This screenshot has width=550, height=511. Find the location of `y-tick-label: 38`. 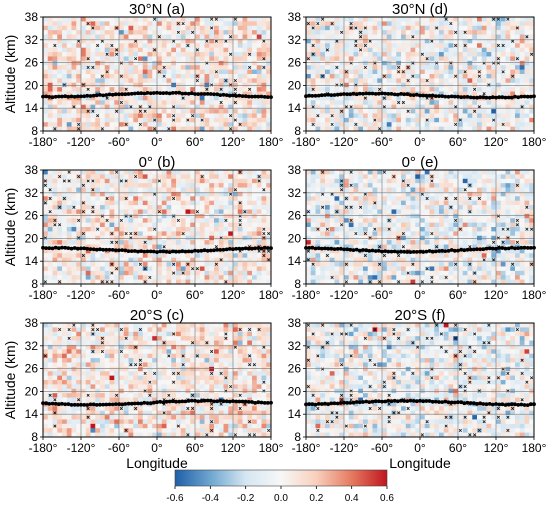

y-tick-label: 38 is located at coordinates (32, 170).